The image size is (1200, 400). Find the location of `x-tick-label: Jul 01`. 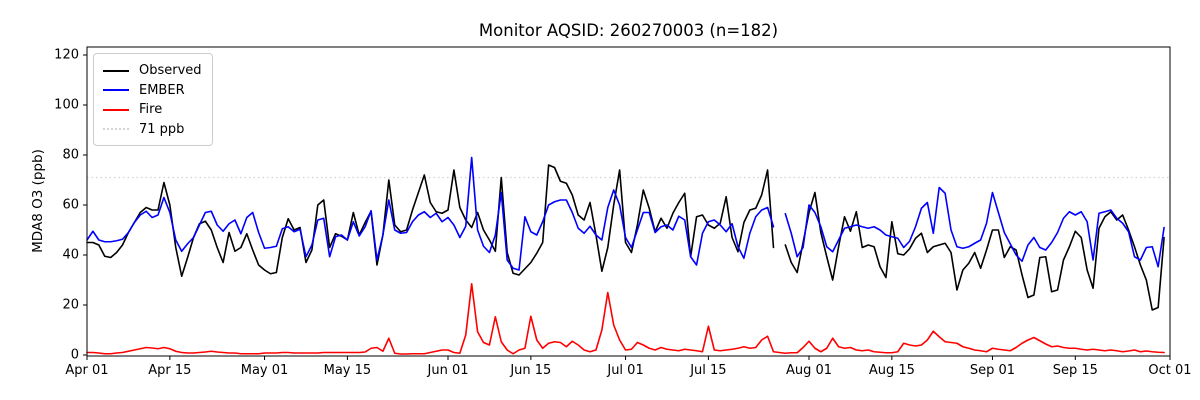

x-tick-label: Jul 01 is located at coordinates (624, 370).